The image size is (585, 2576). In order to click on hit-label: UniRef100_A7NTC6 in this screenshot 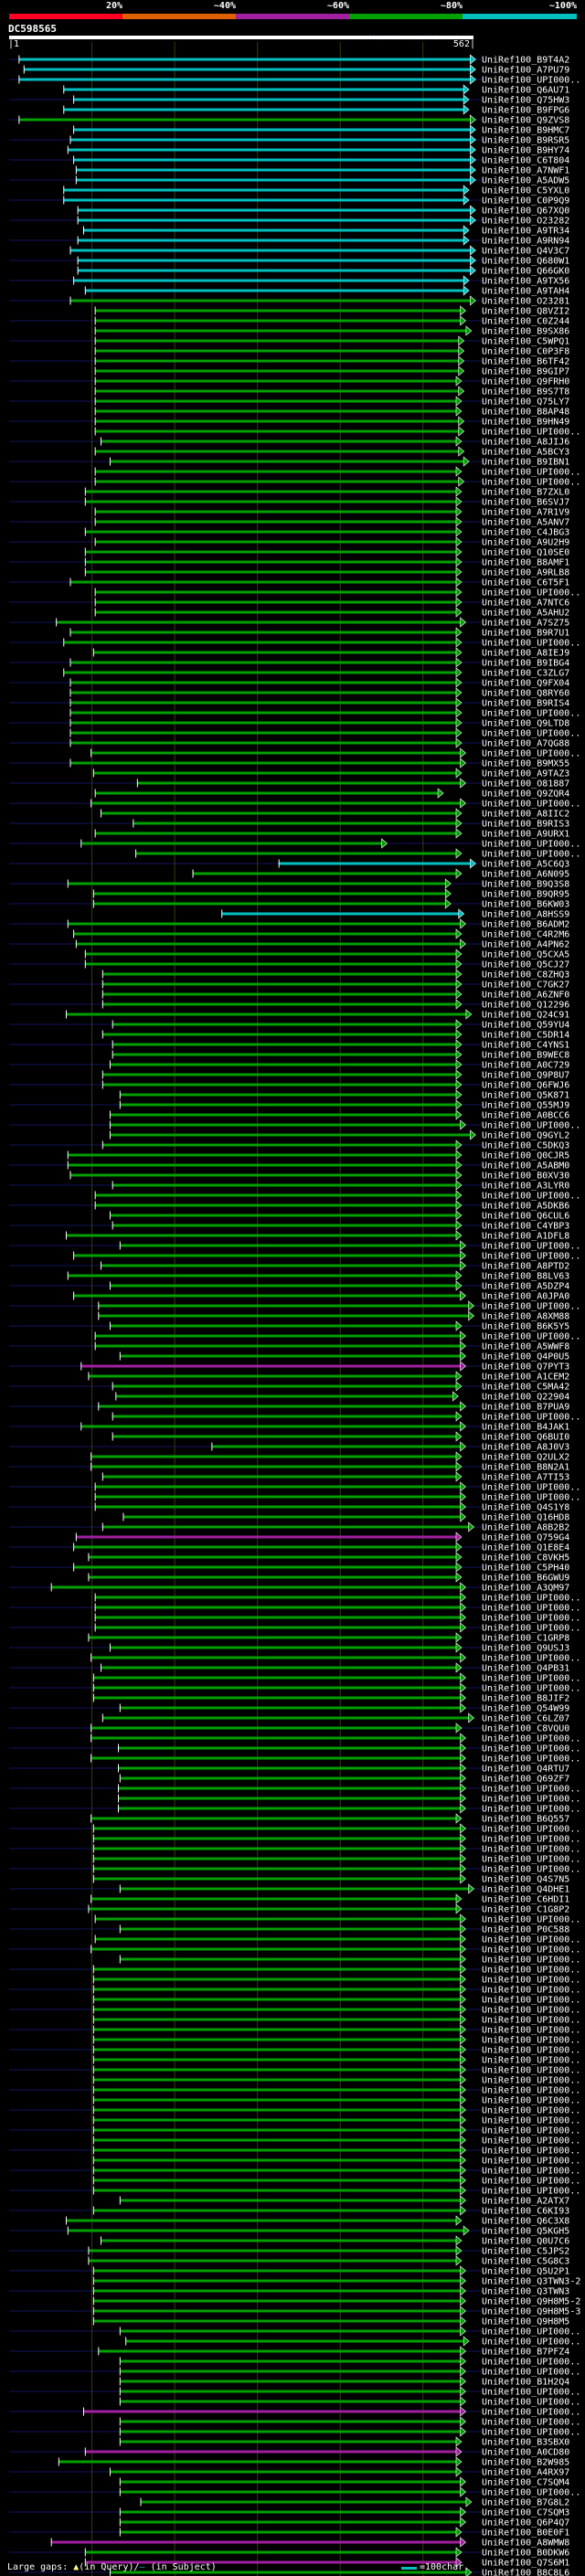, I will do `click(525, 604)`.